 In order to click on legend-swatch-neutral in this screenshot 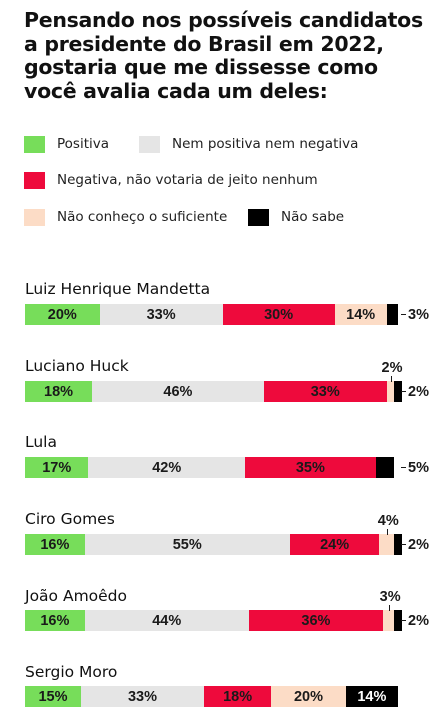, I will do `click(149, 144)`.